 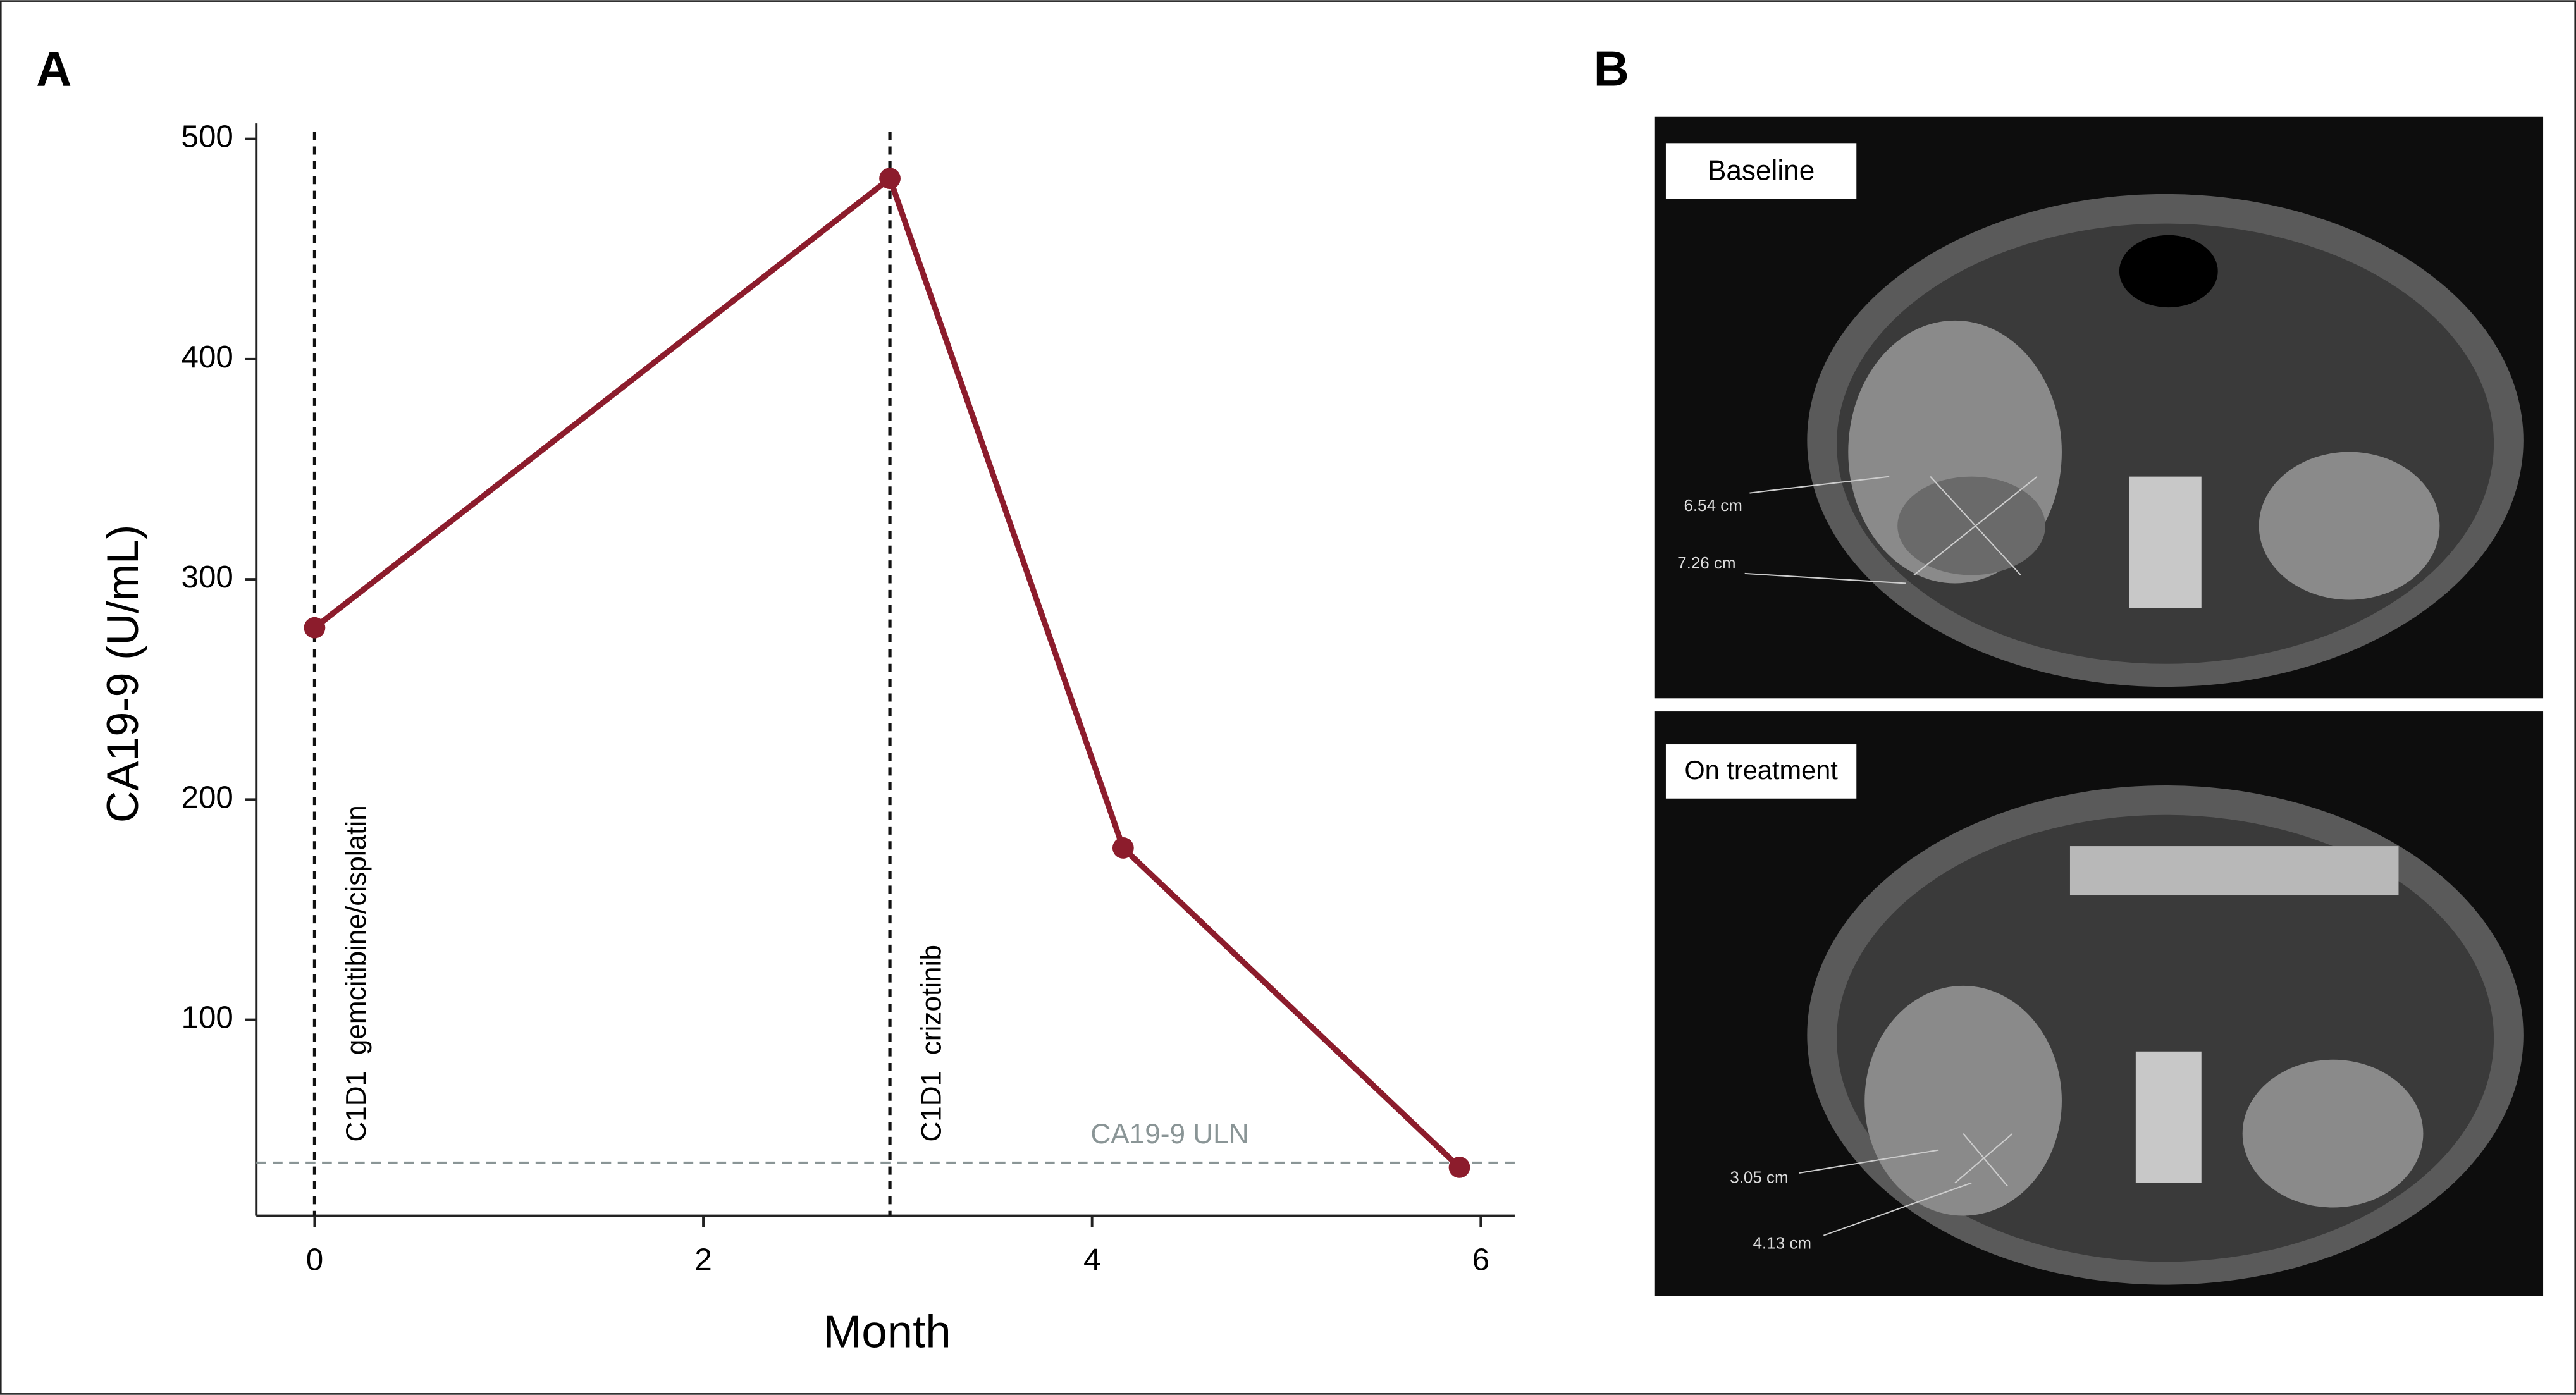 What do you see at coordinates (53, 68) in the screenshot?
I see `panel-label: A` at bounding box center [53, 68].